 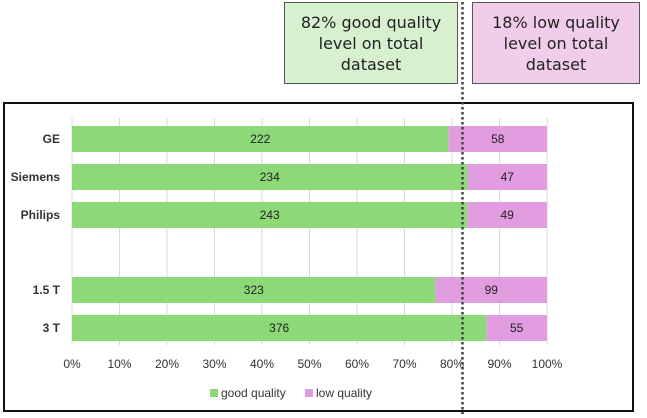 What do you see at coordinates (309, 393) in the screenshot?
I see `legend-swatch-low-quality` at bounding box center [309, 393].